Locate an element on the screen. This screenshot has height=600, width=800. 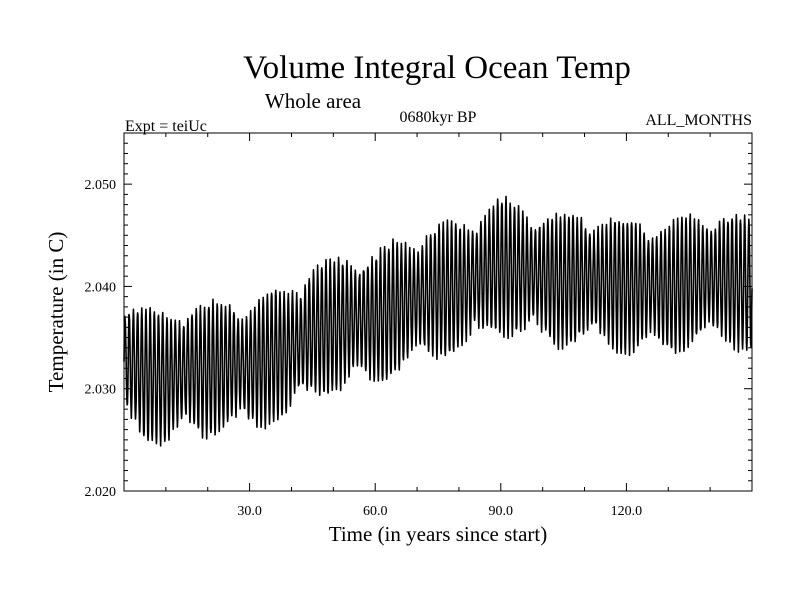
chart-title: Volume Integral Ocean Temp is located at coordinates (437, 68).